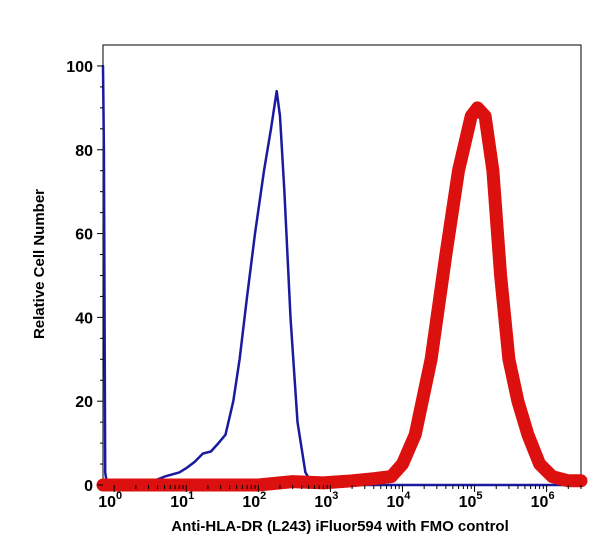  Describe the element at coordinates (79, 67) in the screenshot. I see `y-tick-label: 100` at that location.